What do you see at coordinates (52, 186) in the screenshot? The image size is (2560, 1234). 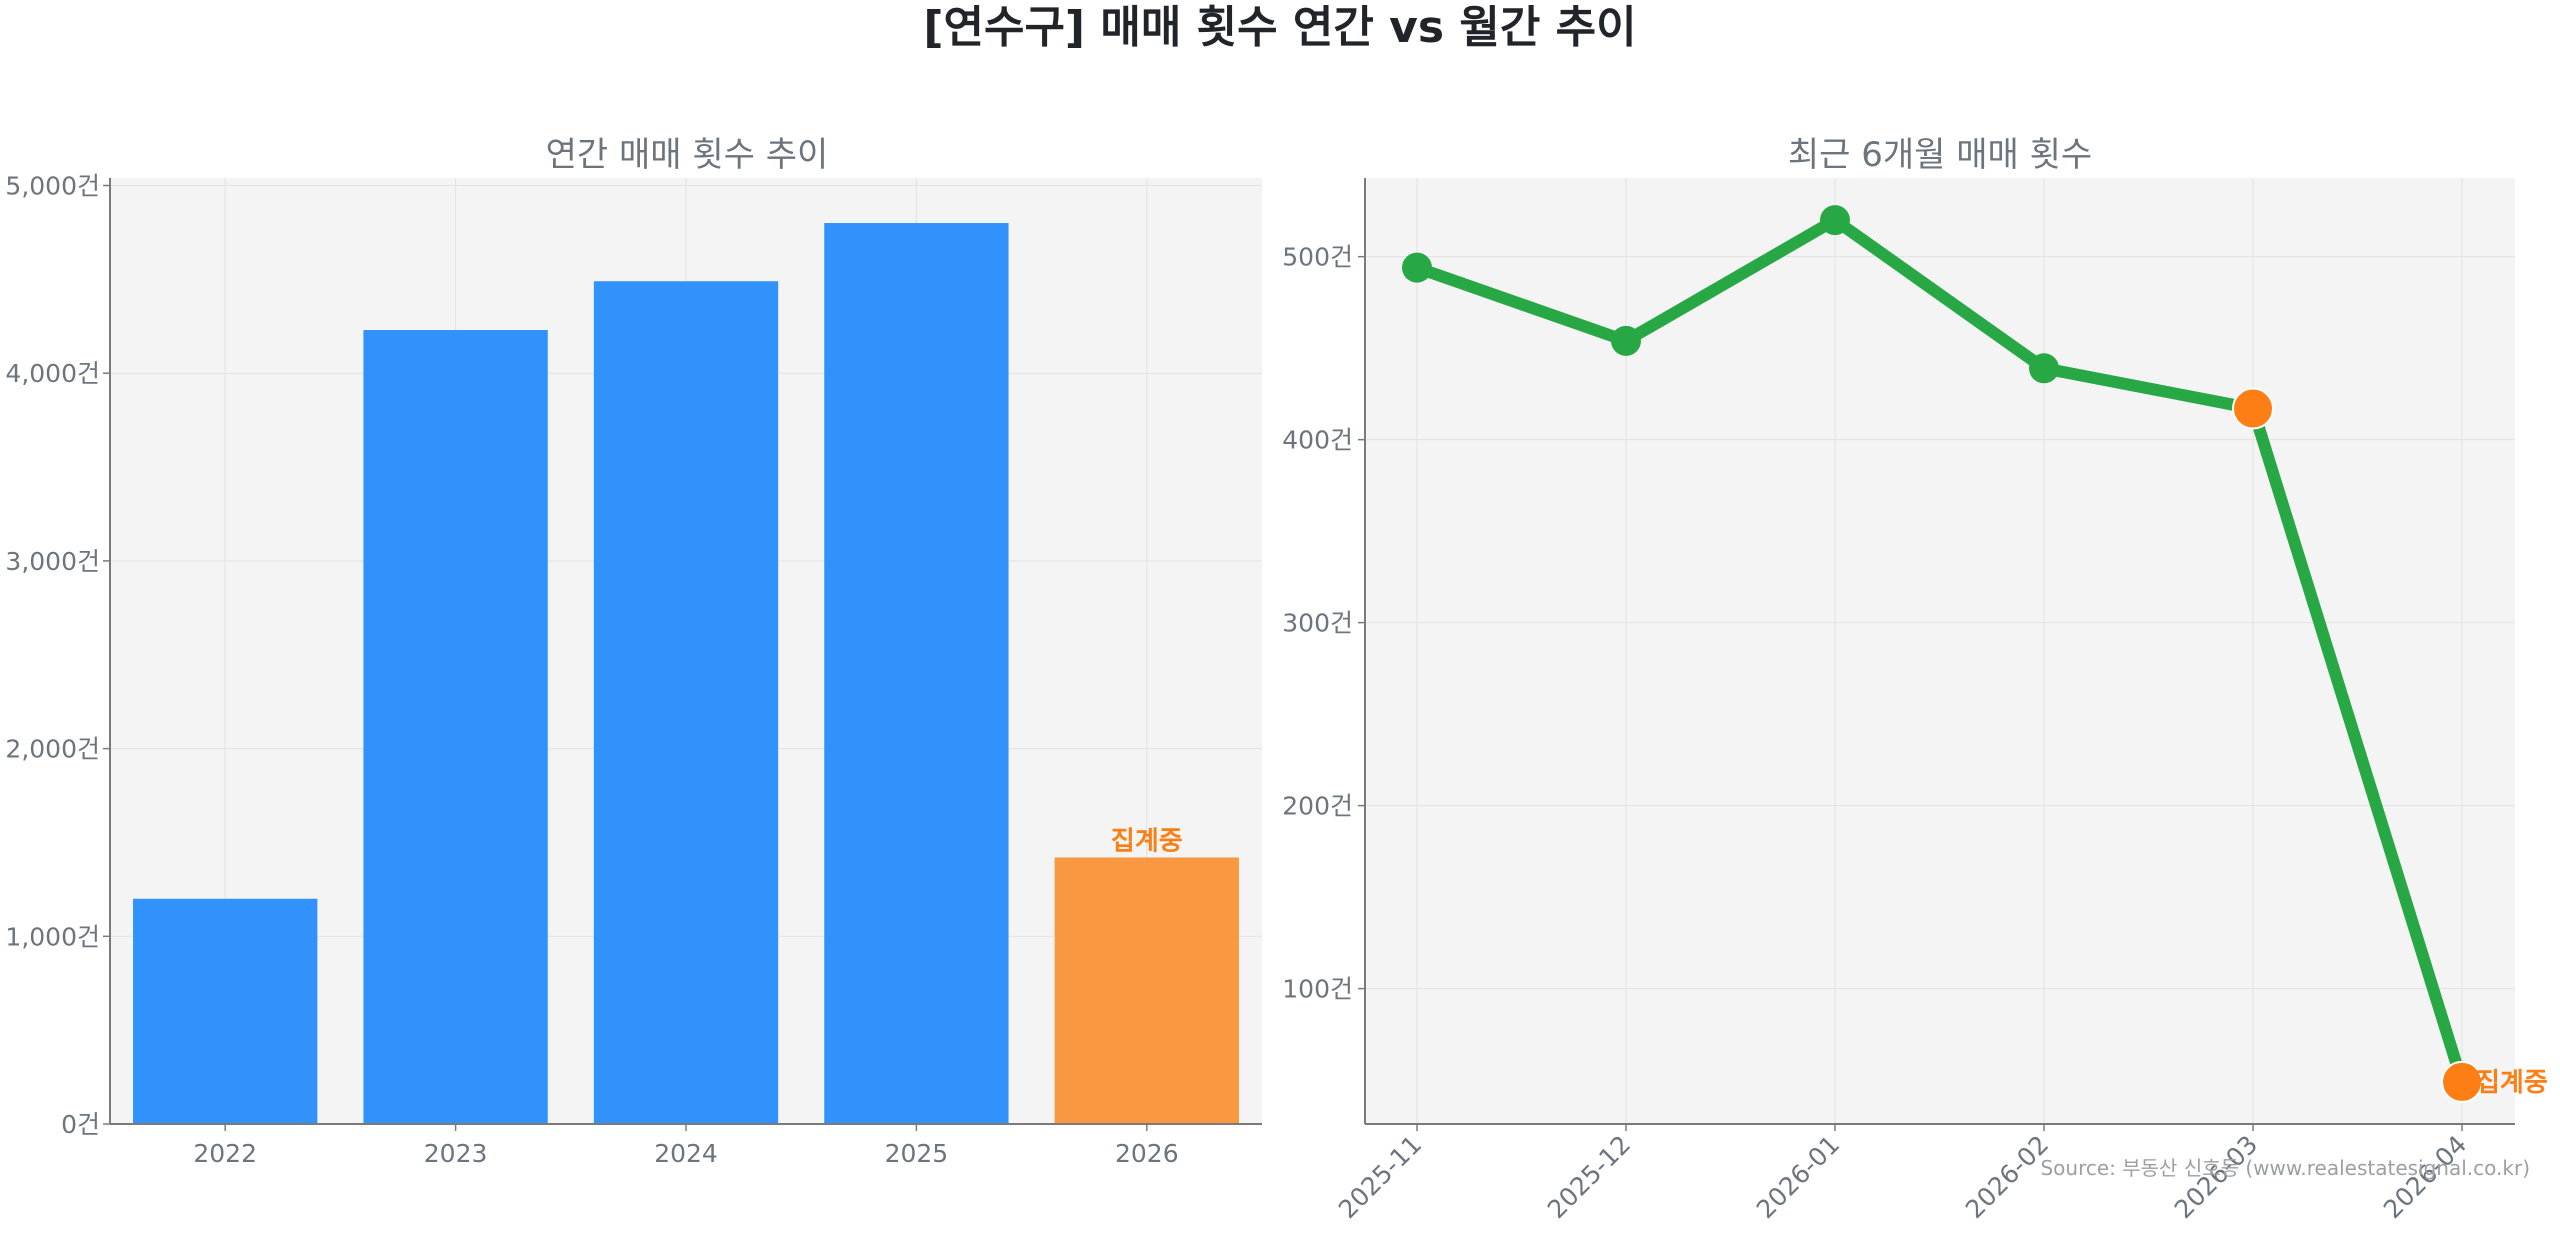 I see `bar-y-tick-label: 5,000건` at bounding box center [52, 186].